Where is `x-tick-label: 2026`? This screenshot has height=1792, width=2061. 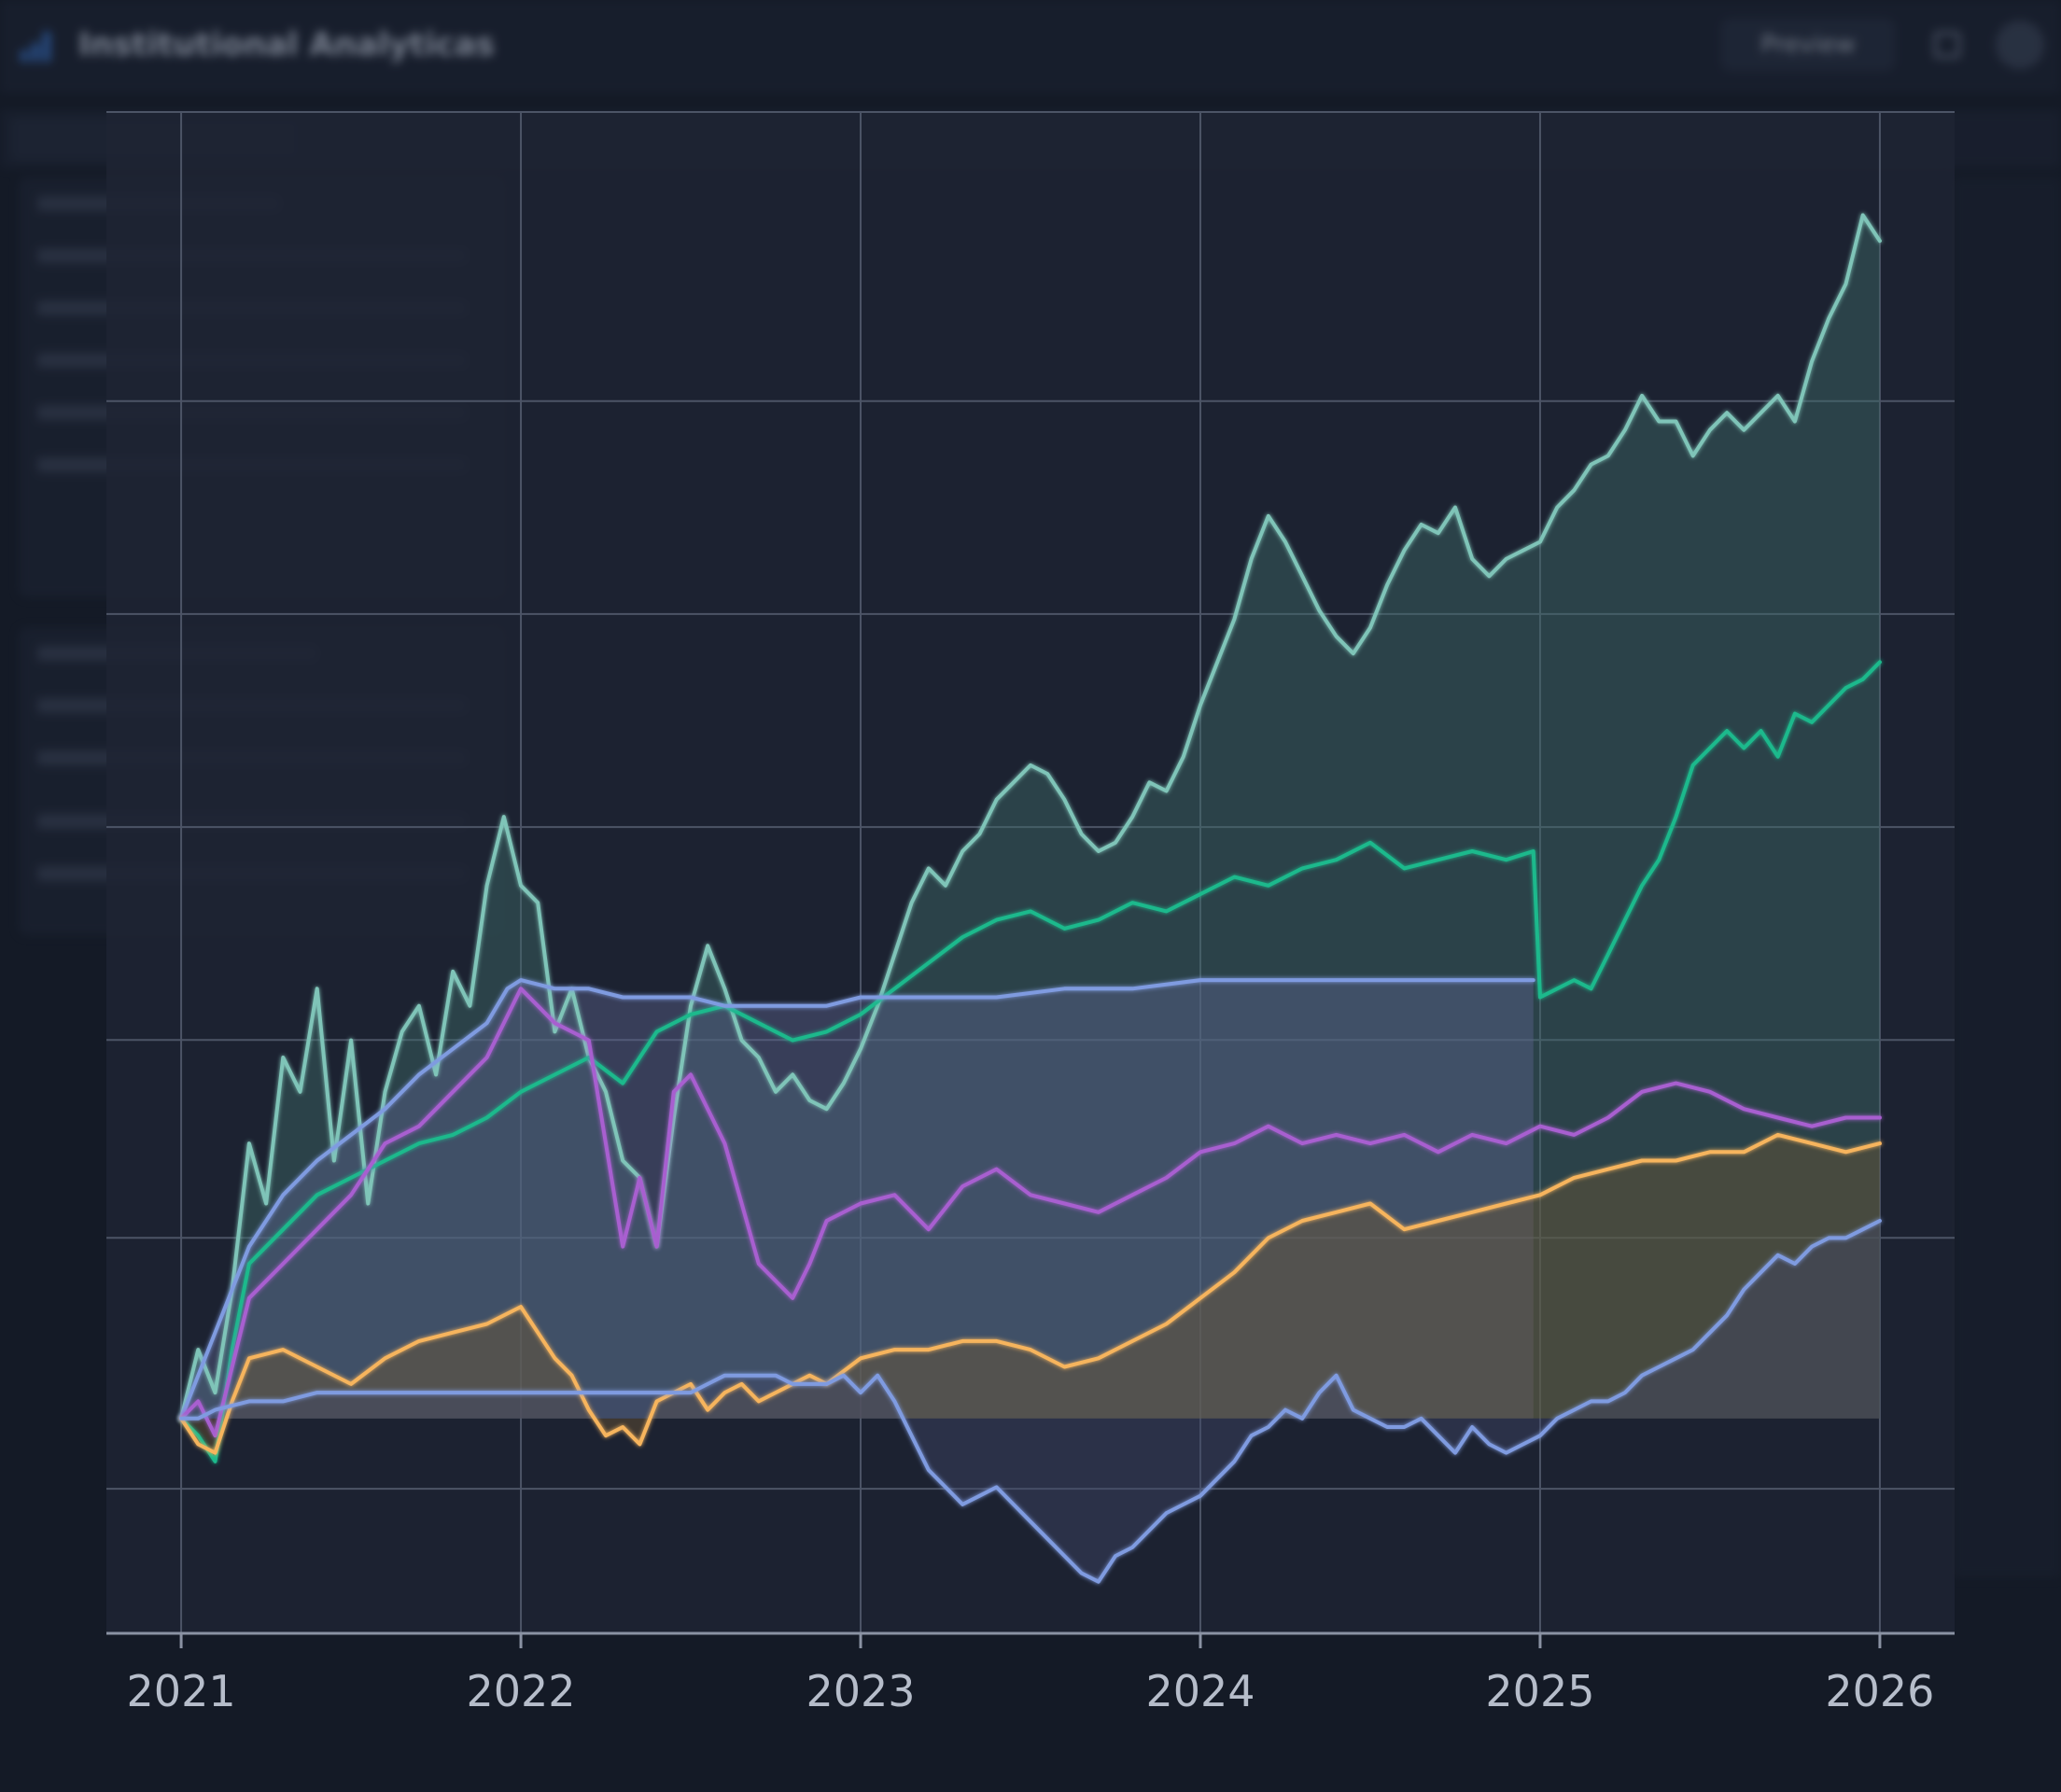
x-tick-label: 2026 is located at coordinates (1879, 1691).